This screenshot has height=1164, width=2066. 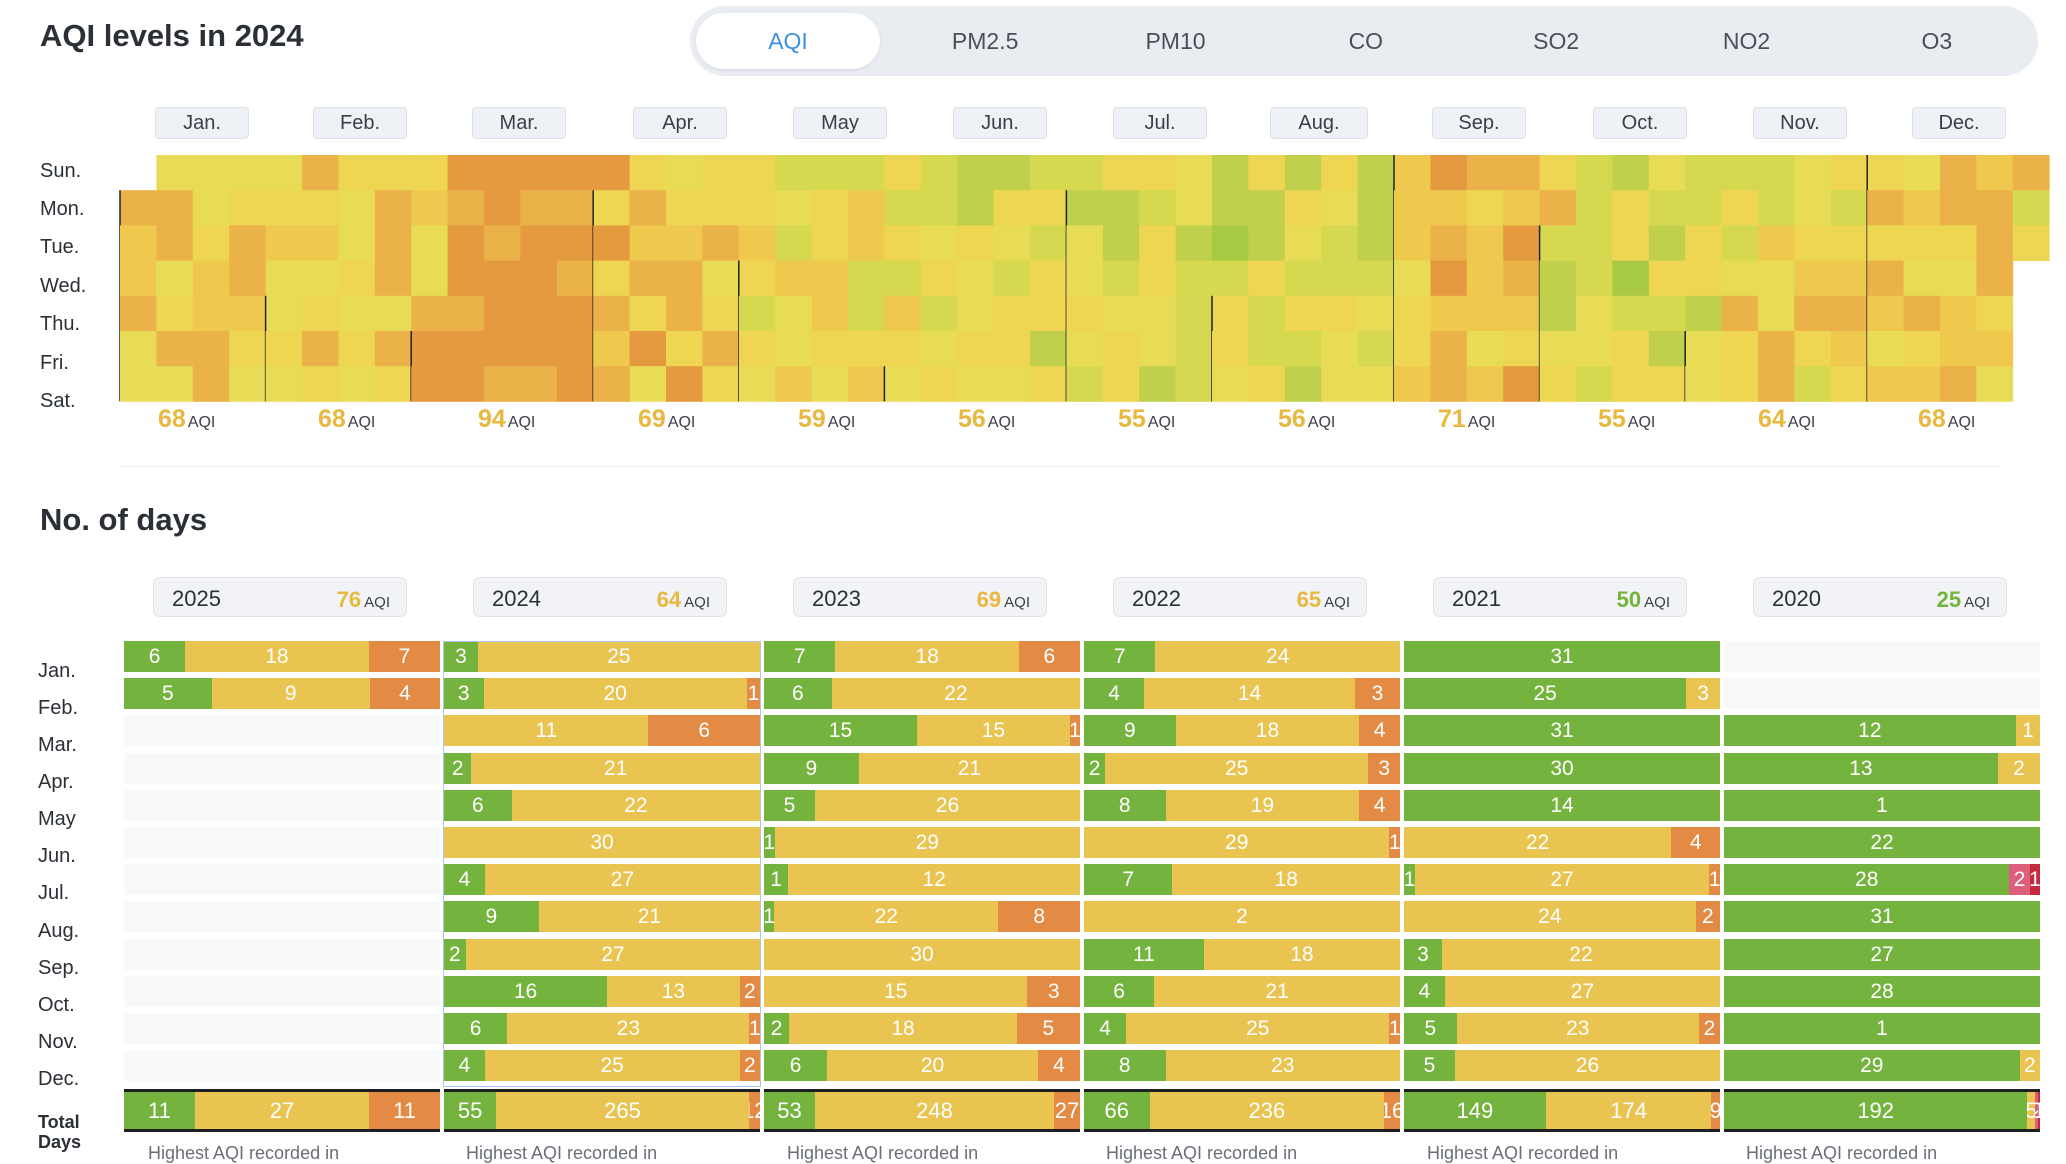 What do you see at coordinates (985, 41) in the screenshot?
I see `tab-pm25: PM2.5` at bounding box center [985, 41].